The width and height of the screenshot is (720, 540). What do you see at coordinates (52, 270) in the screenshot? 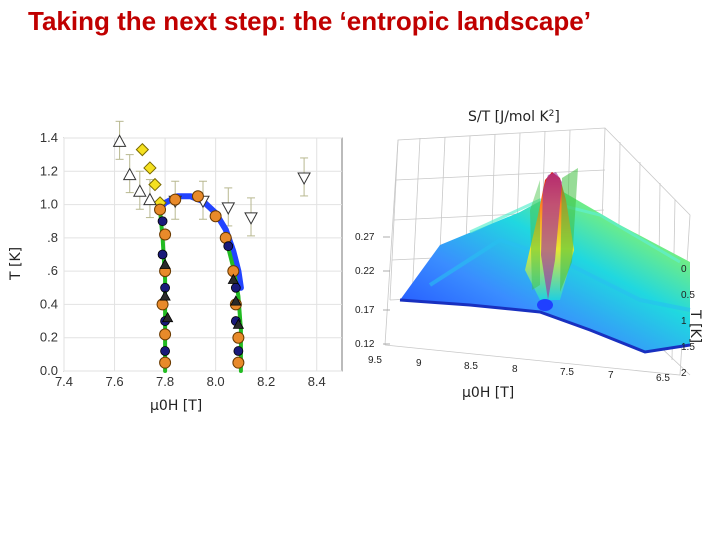
I see `y-tick-label: .6` at bounding box center [52, 270].